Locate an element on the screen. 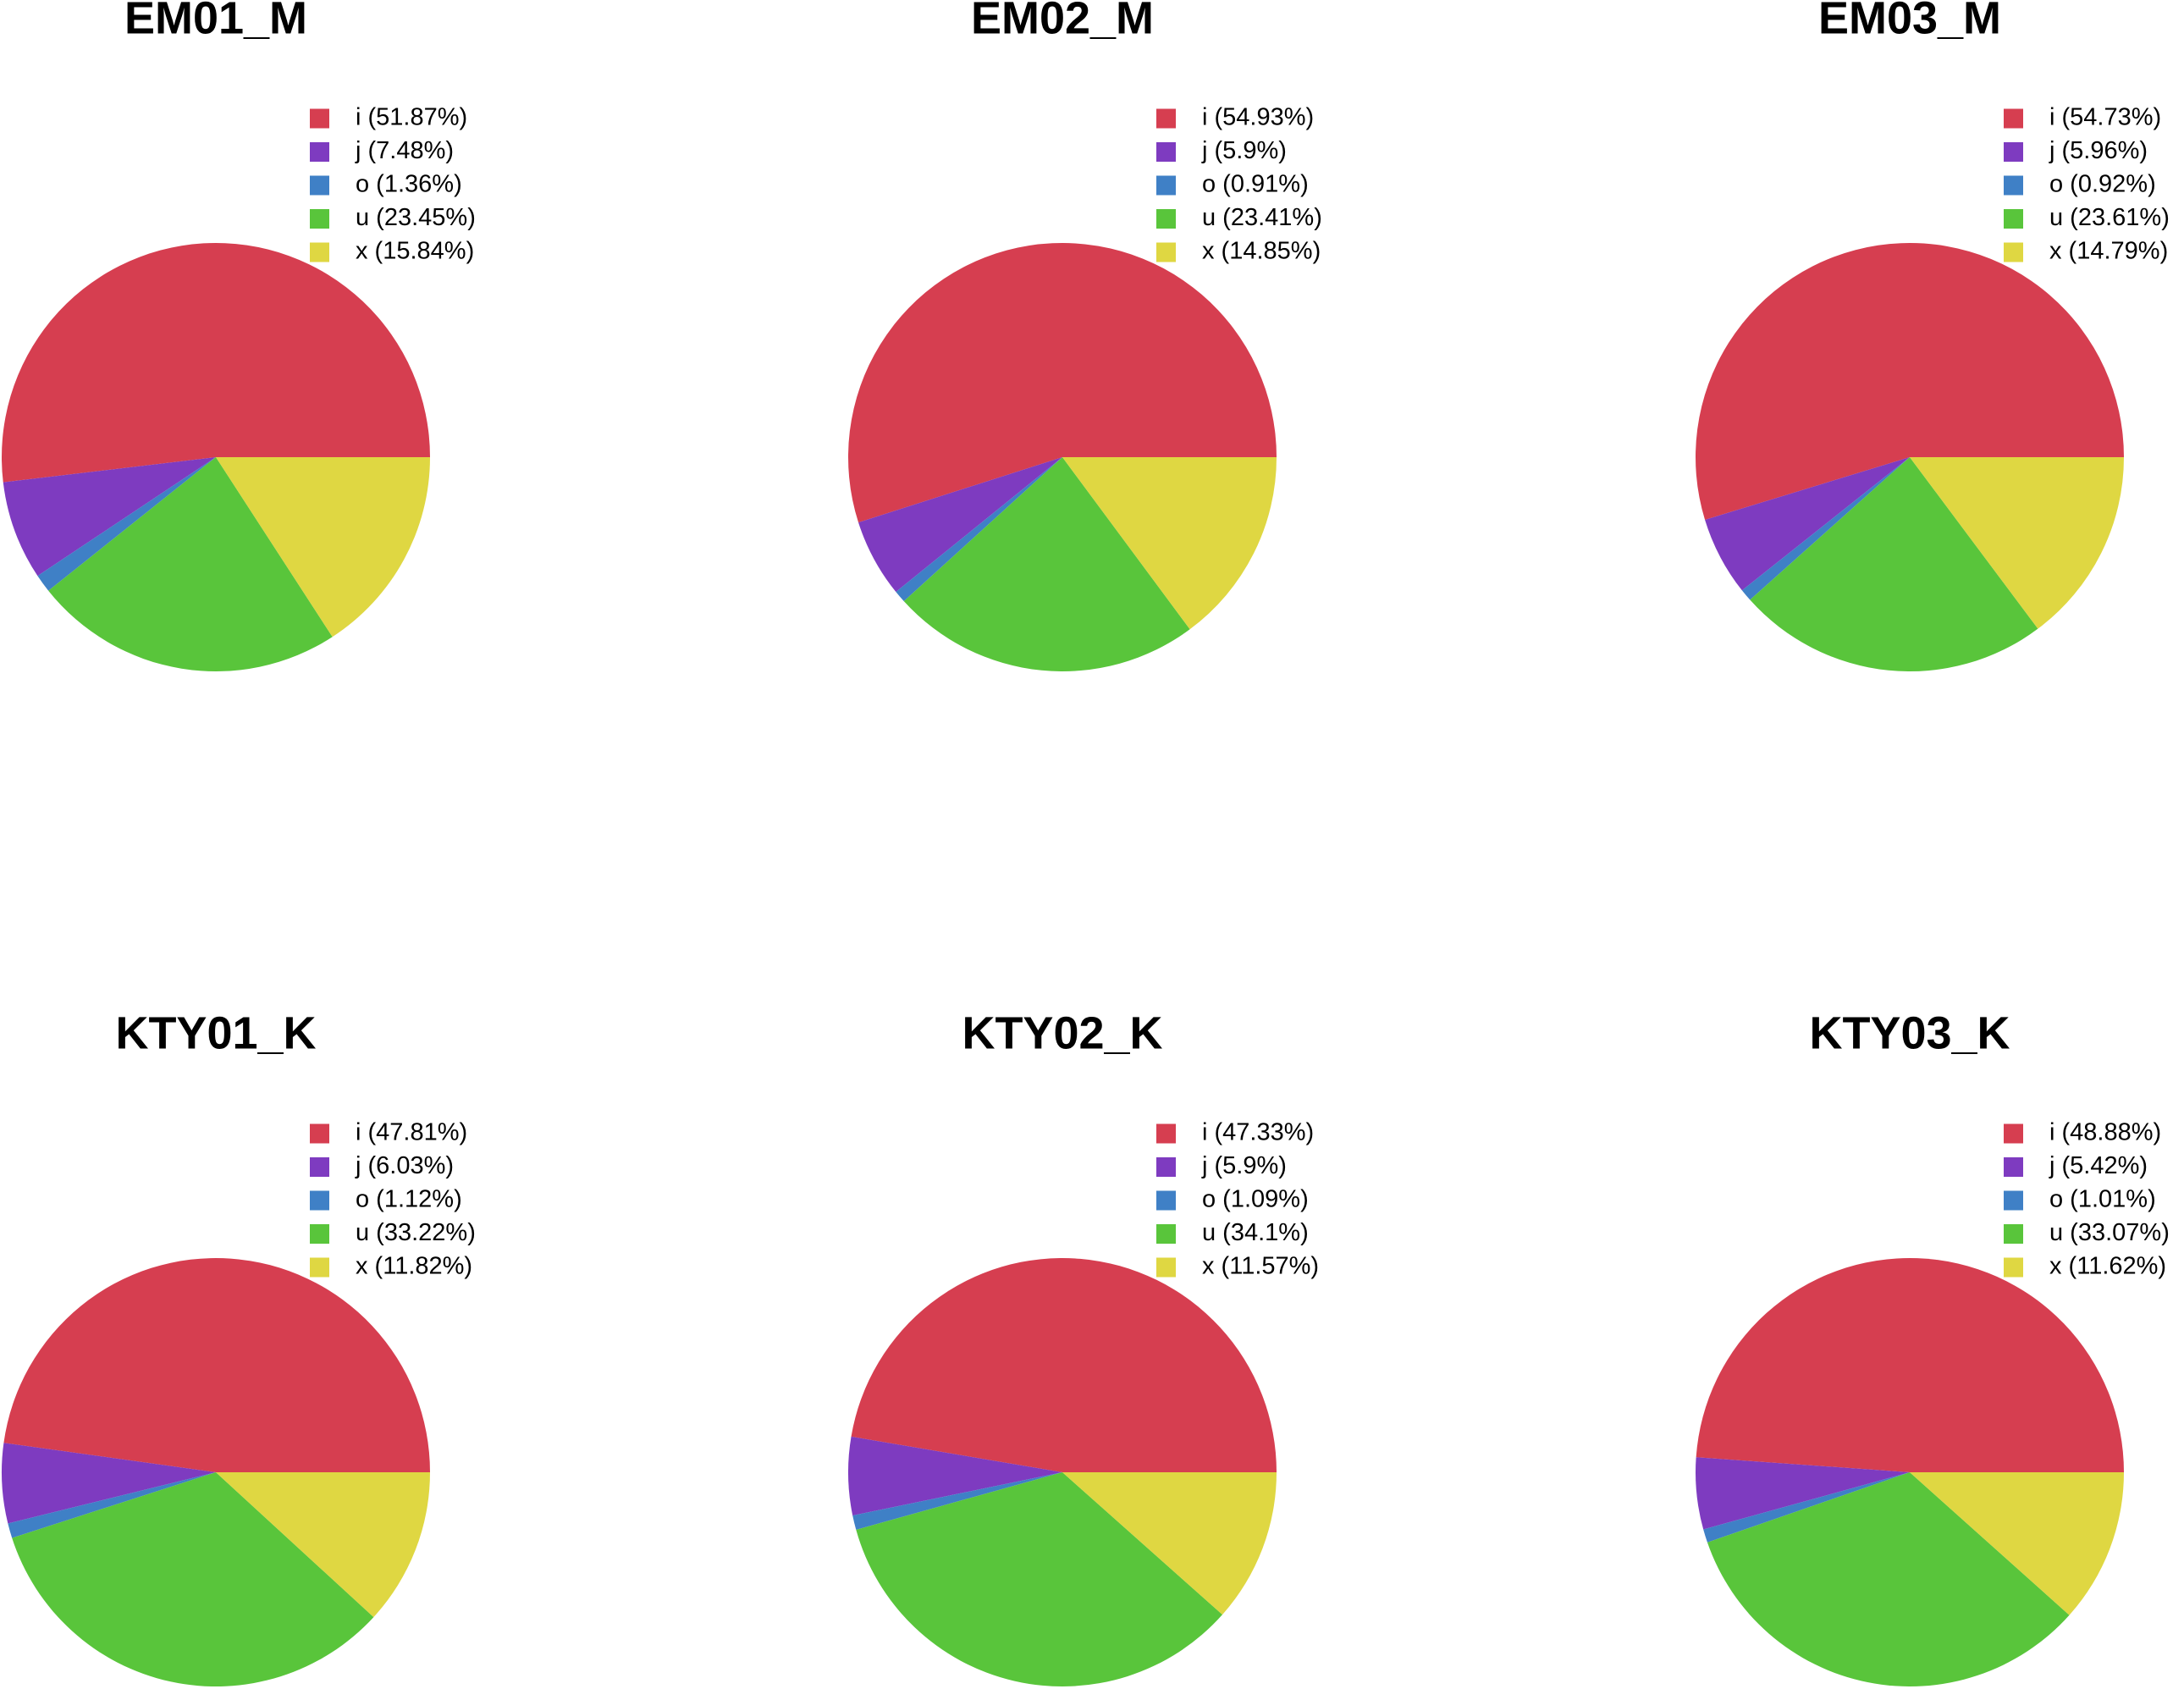 The height and width of the screenshot is (1689, 2184). legend-label: x (11.62%) is located at coordinates (2107, 1266).